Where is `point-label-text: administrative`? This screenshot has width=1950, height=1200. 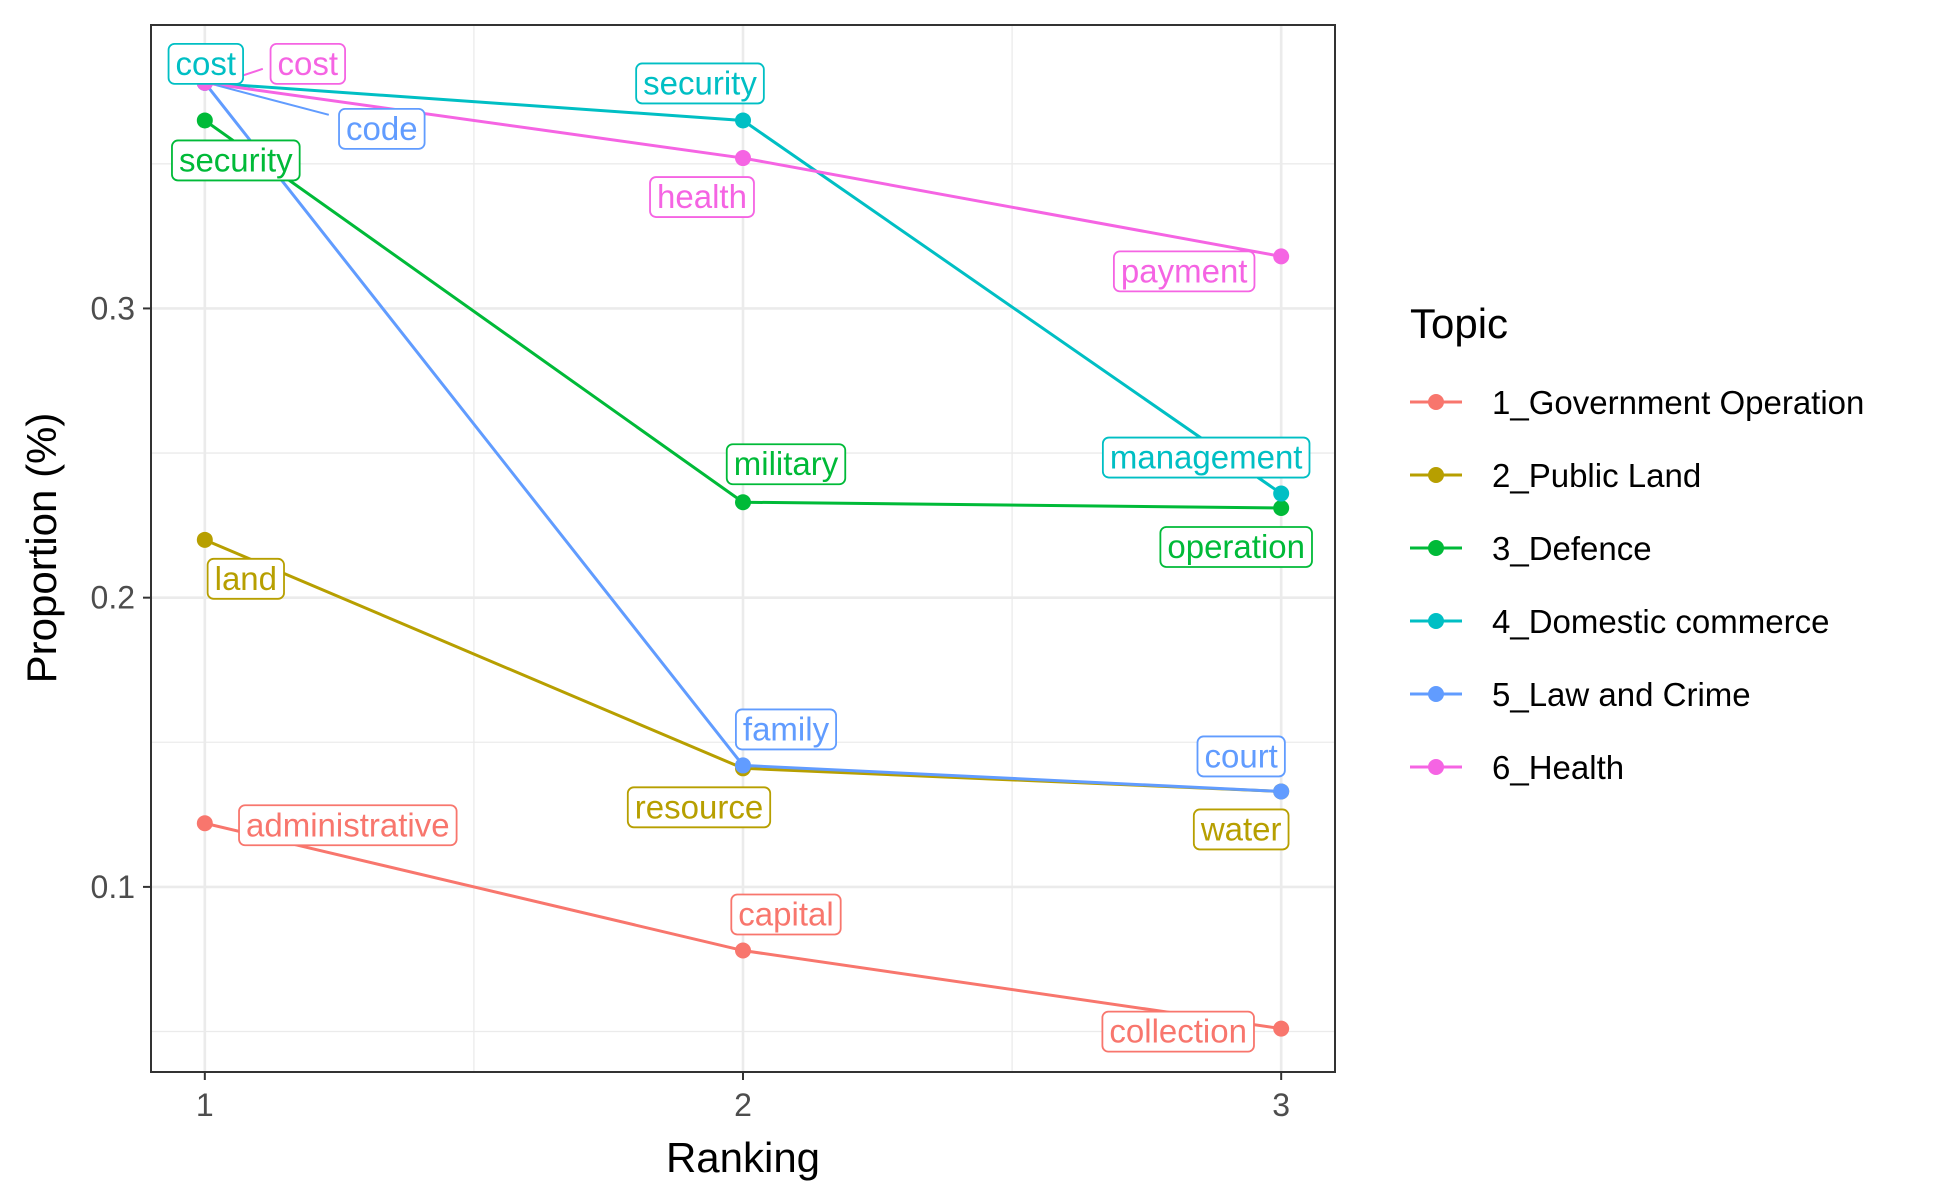
point-label-text: administrative is located at coordinates (348, 824).